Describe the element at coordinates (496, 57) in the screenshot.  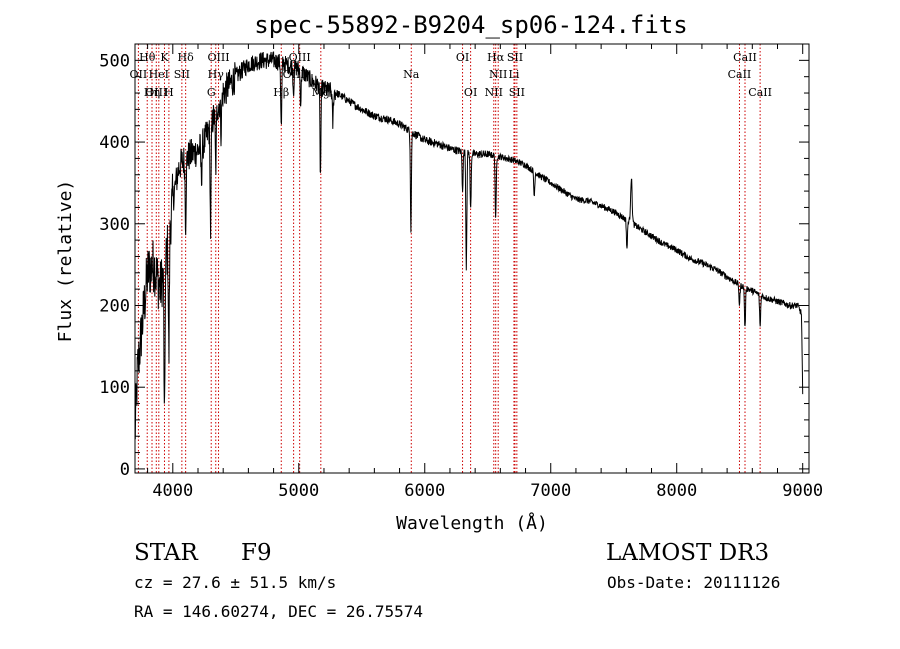
I see `line-label: Hα` at that location.